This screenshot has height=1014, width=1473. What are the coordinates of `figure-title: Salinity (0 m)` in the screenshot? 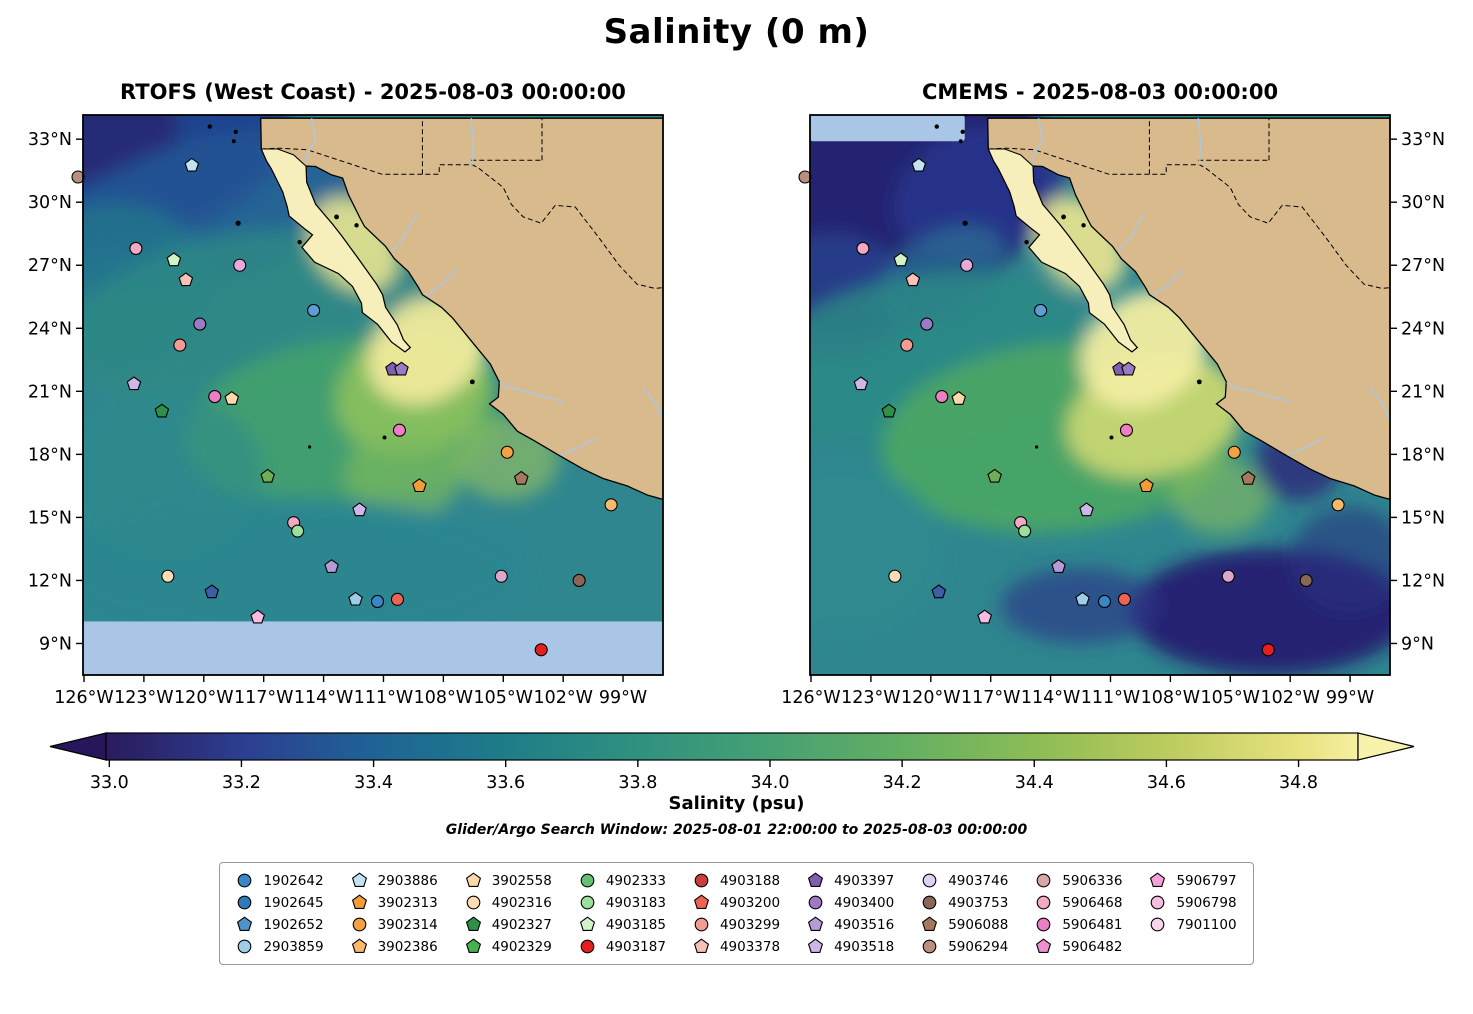 It's located at (736, 32).